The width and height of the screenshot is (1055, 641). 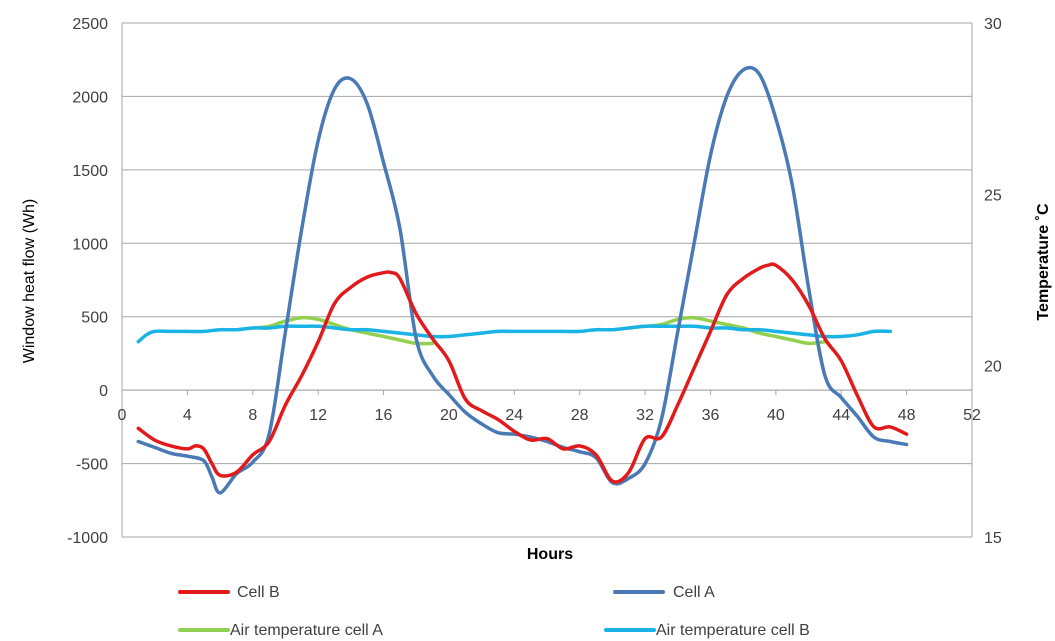 What do you see at coordinates (187, 415) in the screenshot?
I see `x-tick-label: 4` at bounding box center [187, 415].